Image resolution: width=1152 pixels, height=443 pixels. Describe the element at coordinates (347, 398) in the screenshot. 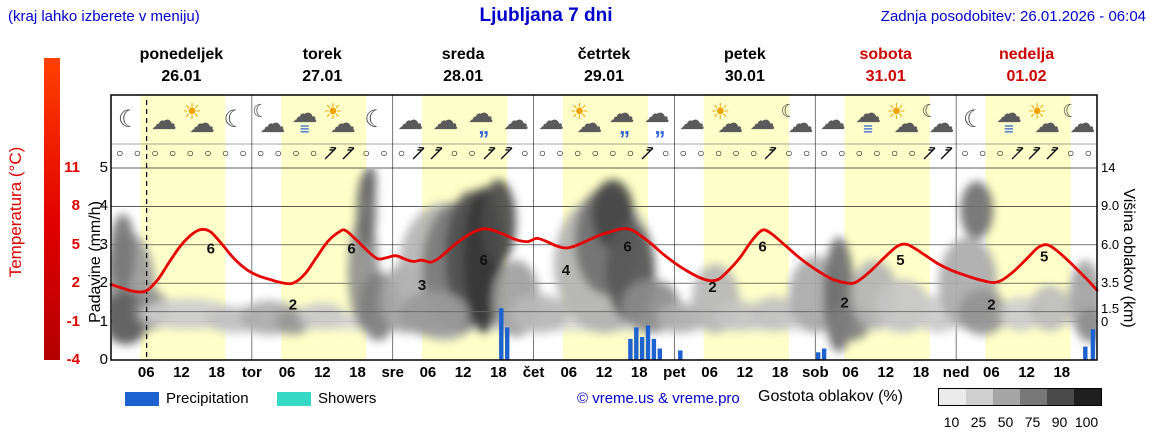

I see `showers-legend-label: Showers` at that location.